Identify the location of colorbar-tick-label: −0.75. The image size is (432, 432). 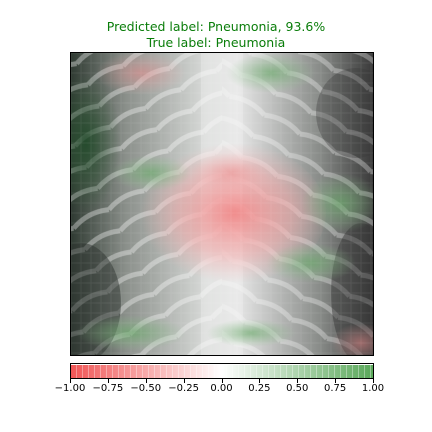
(108, 388).